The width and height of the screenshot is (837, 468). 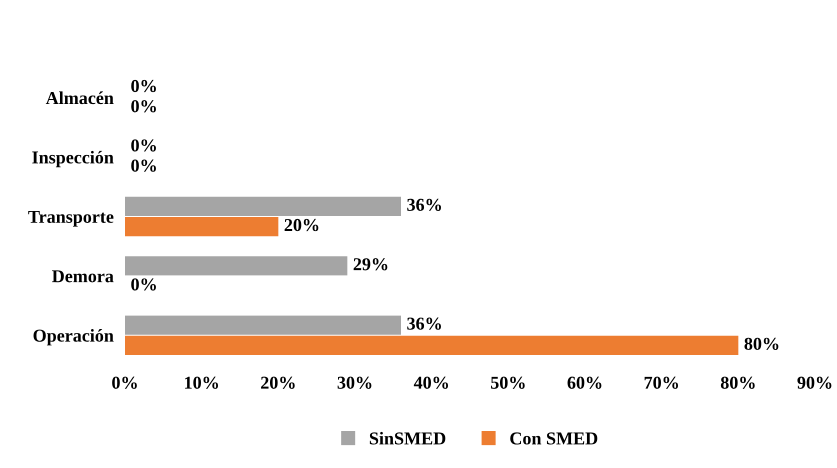 I want to click on x-tick-label: 90%, so click(x=814, y=382).